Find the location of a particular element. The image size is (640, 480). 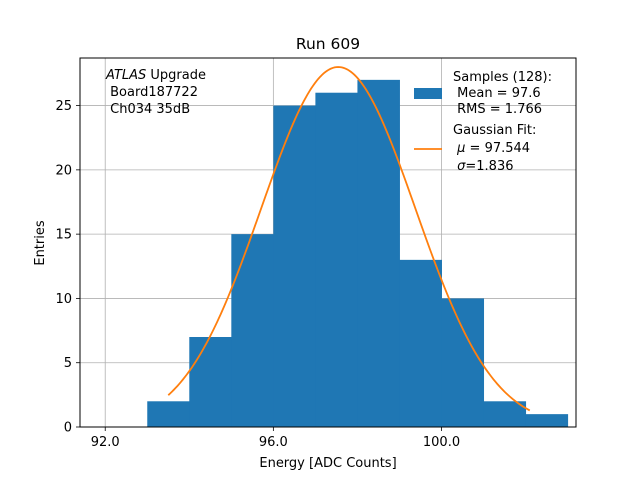

y-tick-label: 10 is located at coordinates (63, 299).